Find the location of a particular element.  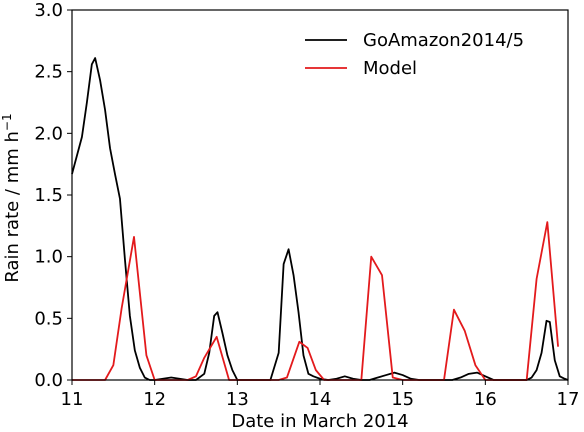

y-axis-ticks: 0.0 0.5 1.0 1.5 2.0 2.5 3.0 is located at coordinates (53, 195).